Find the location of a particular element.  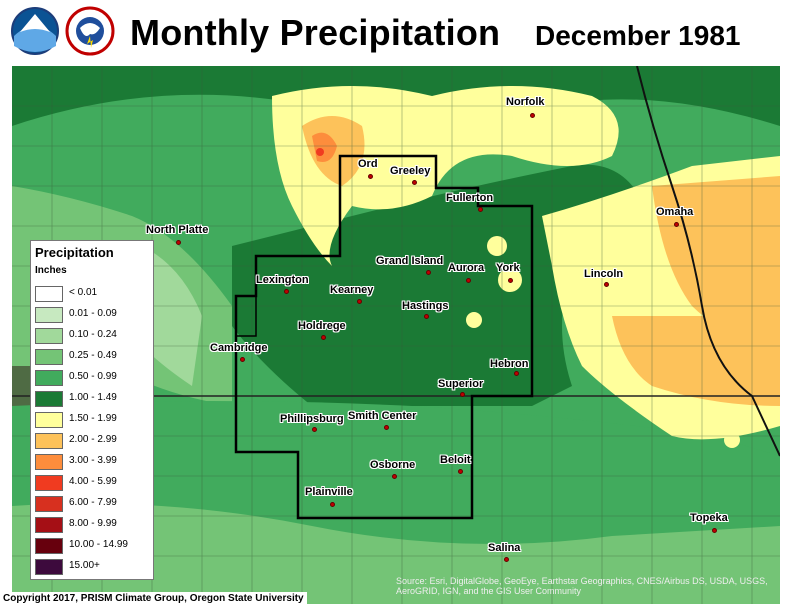

city-label-hebron: Hebron is located at coordinates (509, 364).